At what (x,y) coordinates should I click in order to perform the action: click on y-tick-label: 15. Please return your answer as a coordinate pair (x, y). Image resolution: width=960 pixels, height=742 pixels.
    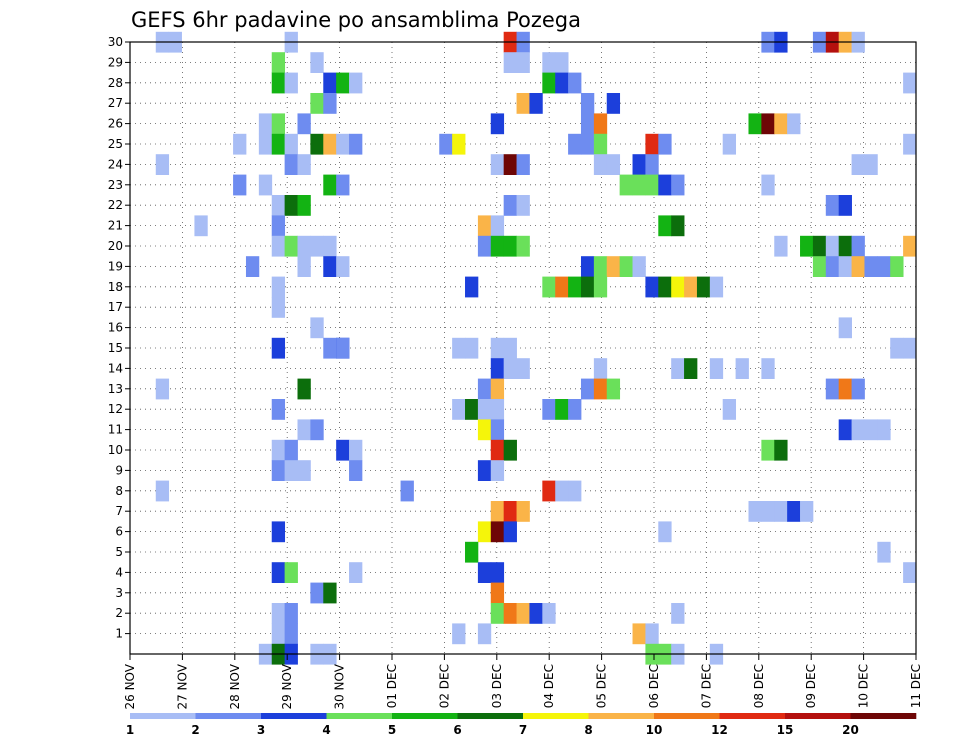
    Looking at the image, I should click on (115, 348).